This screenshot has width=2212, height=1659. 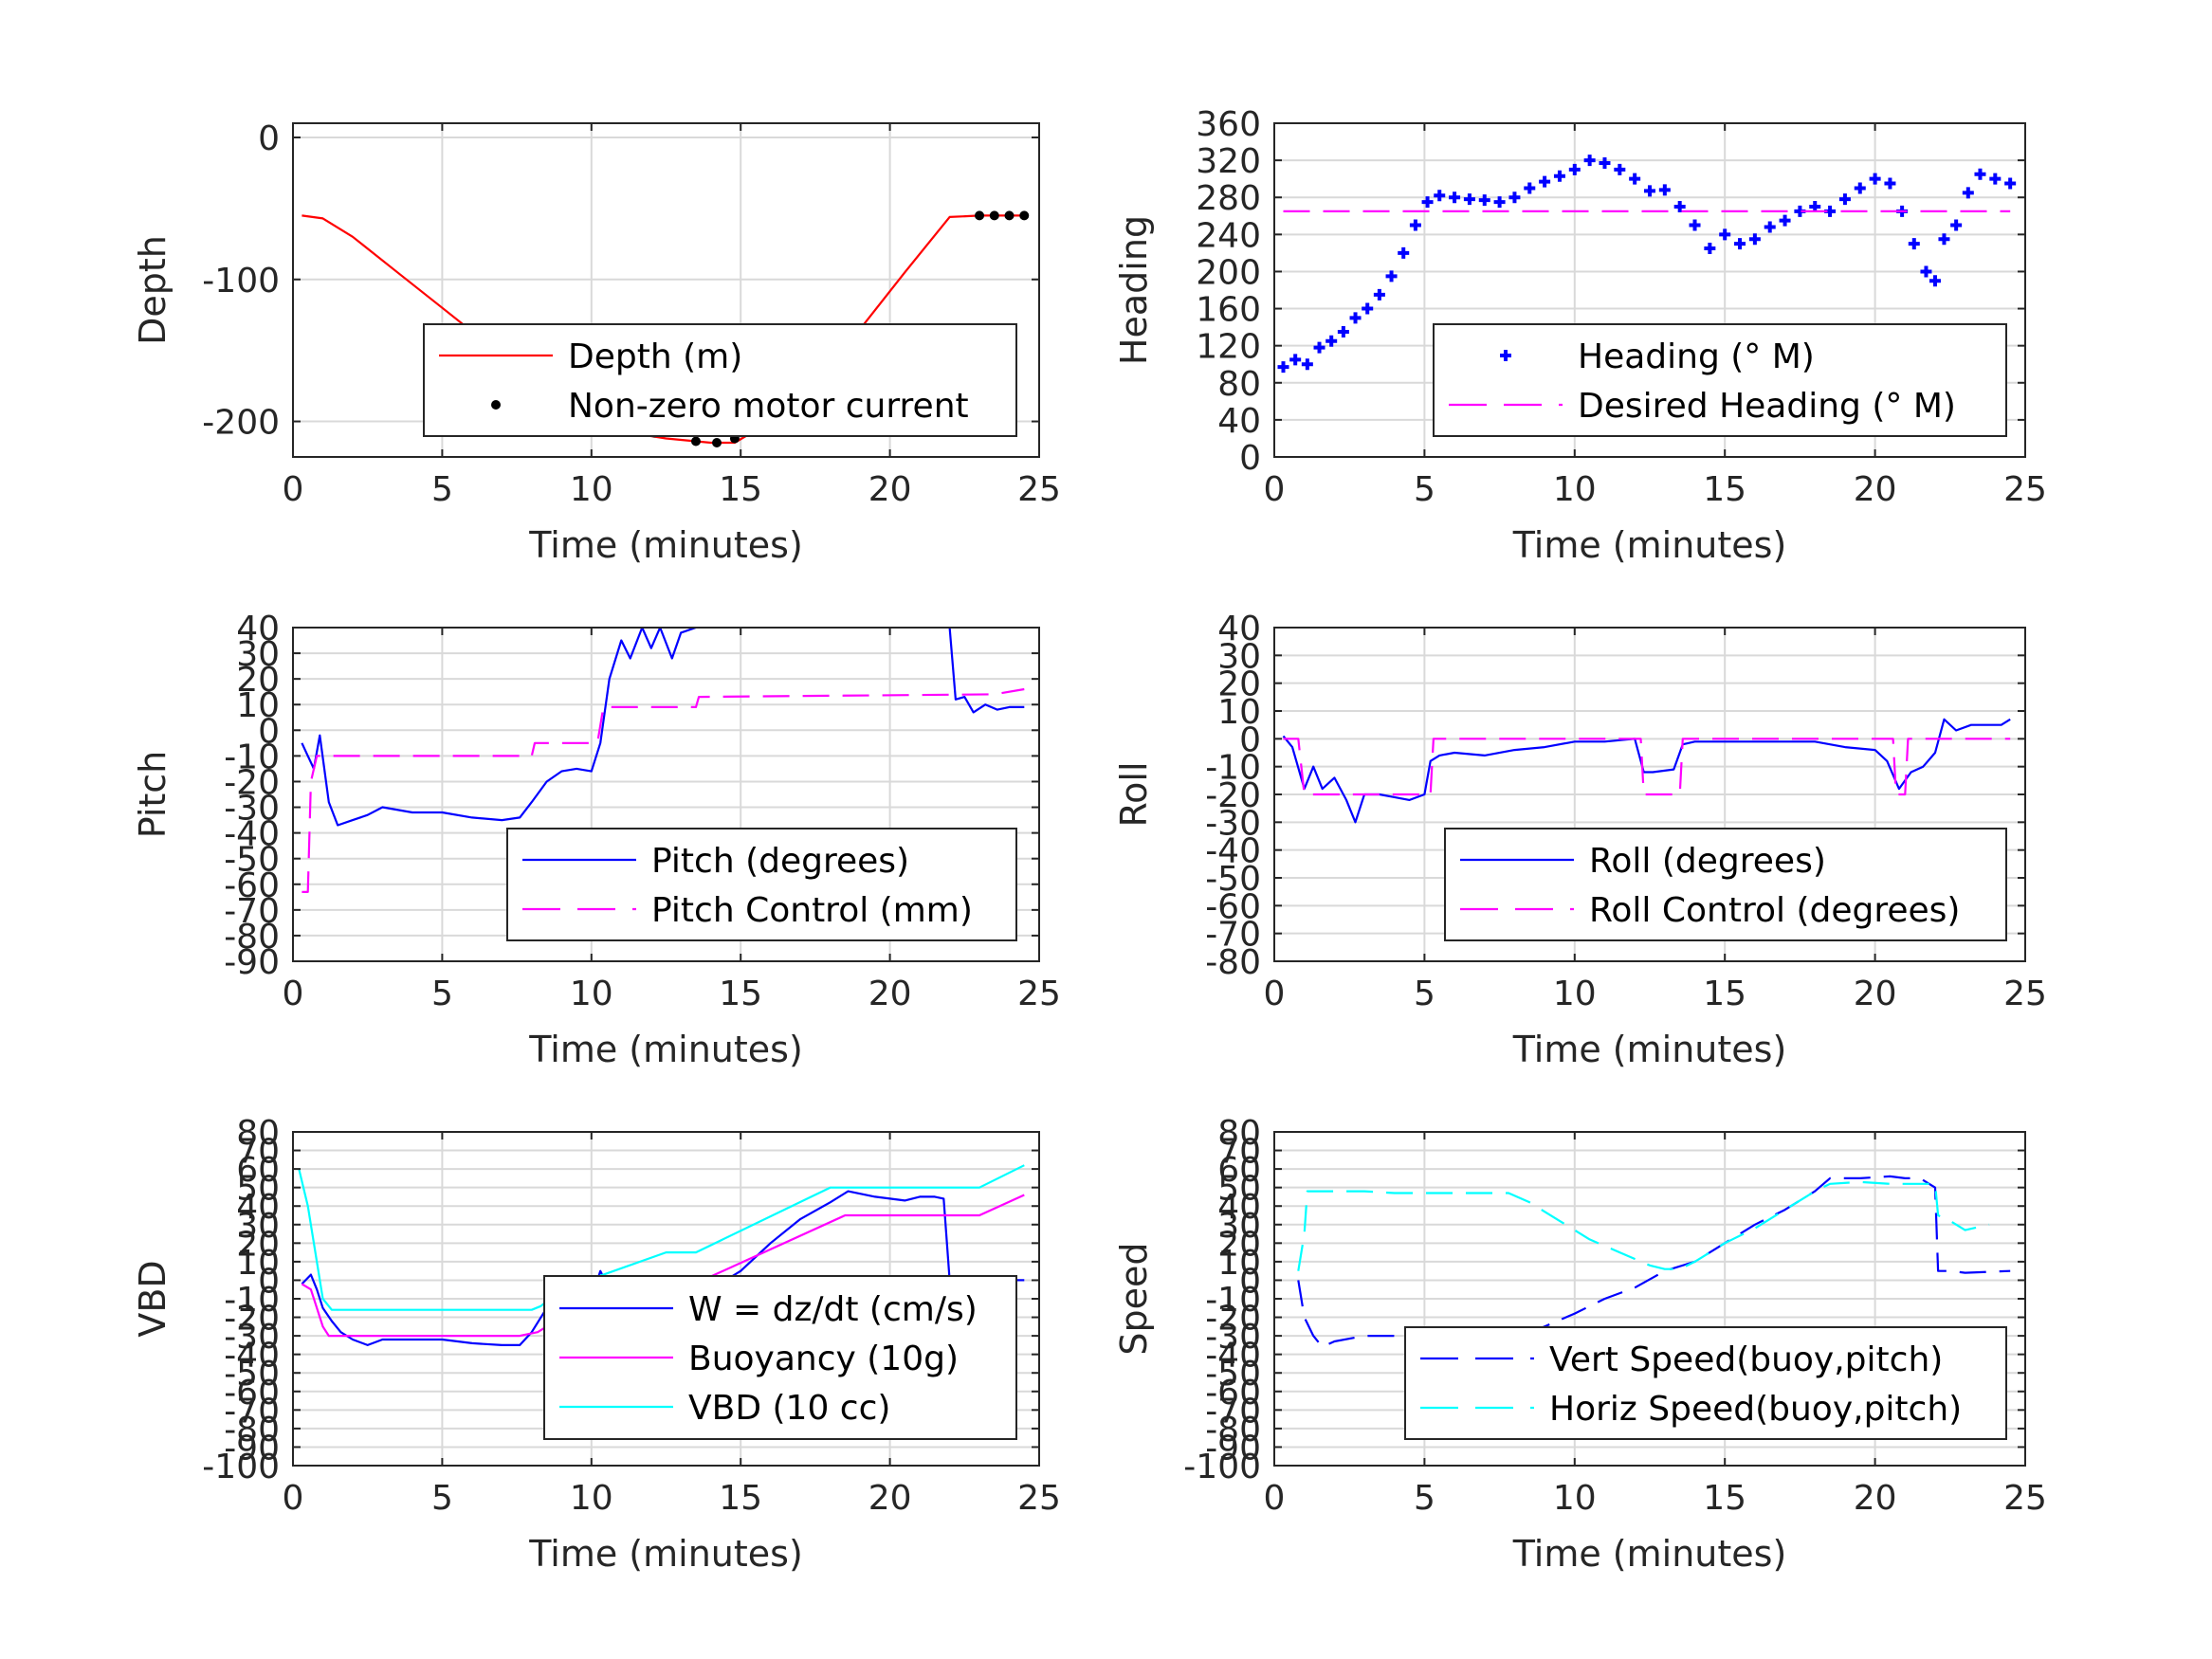 I want to click on series-group, so click(x=1654, y=1261).